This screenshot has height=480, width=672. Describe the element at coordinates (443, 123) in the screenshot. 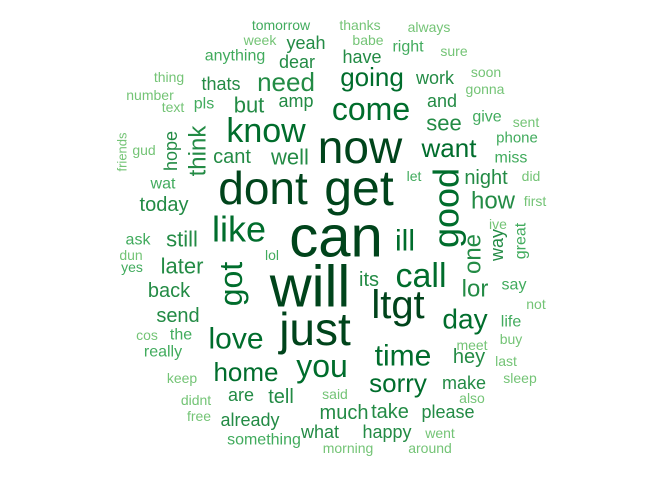

I see `word-see: see` at that location.